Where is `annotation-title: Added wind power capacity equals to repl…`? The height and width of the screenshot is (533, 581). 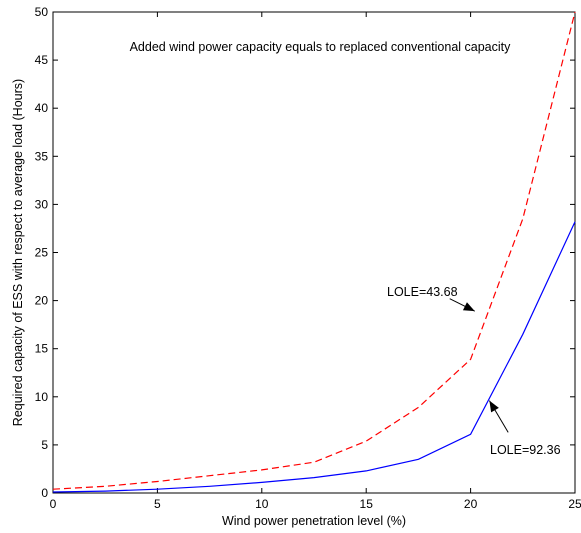
annotation-title: Added wind power capacity equals to repl… is located at coordinates (321, 47).